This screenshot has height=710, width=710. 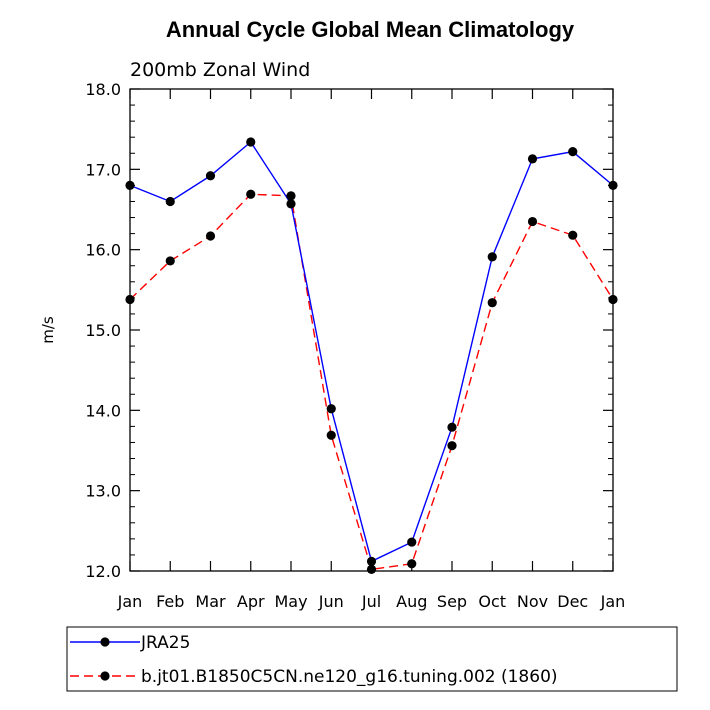 What do you see at coordinates (210, 601) in the screenshot?
I see `x-tick-label: Mar` at bounding box center [210, 601].